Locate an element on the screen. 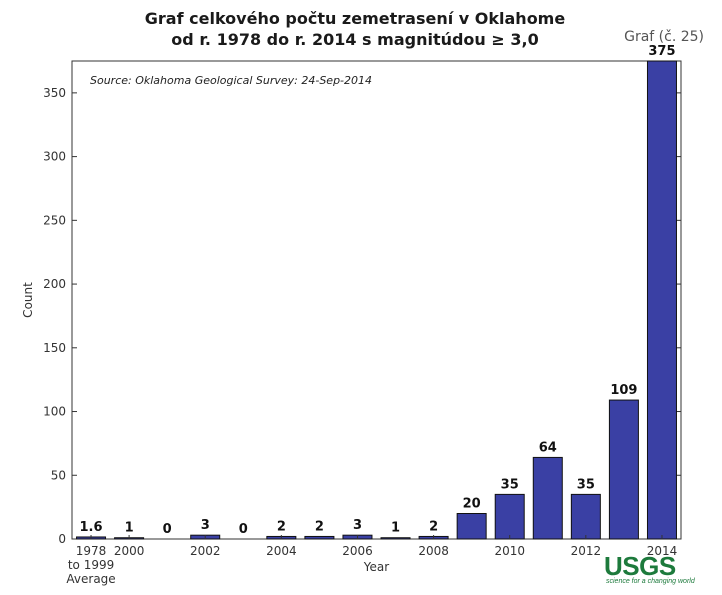 This screenshot has width=722, height=595. usgs-logo: USGS science for a changing world is located at coordinates (649, 569).